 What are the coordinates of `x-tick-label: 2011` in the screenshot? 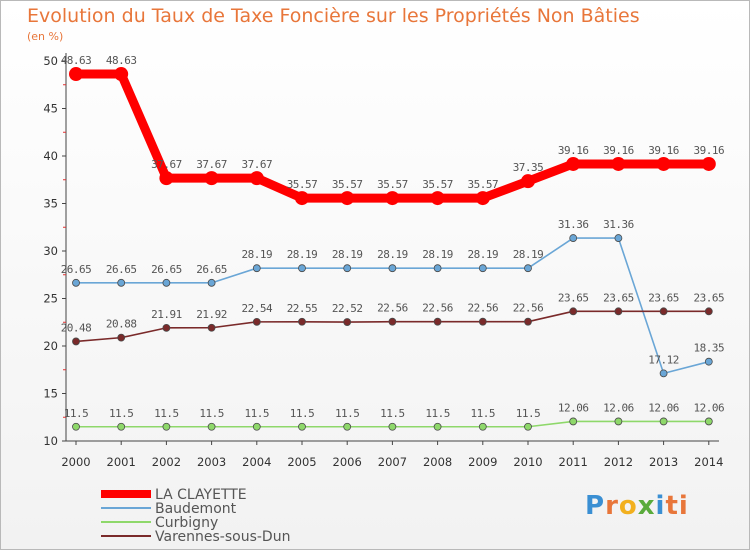 It's located at (573, 462).